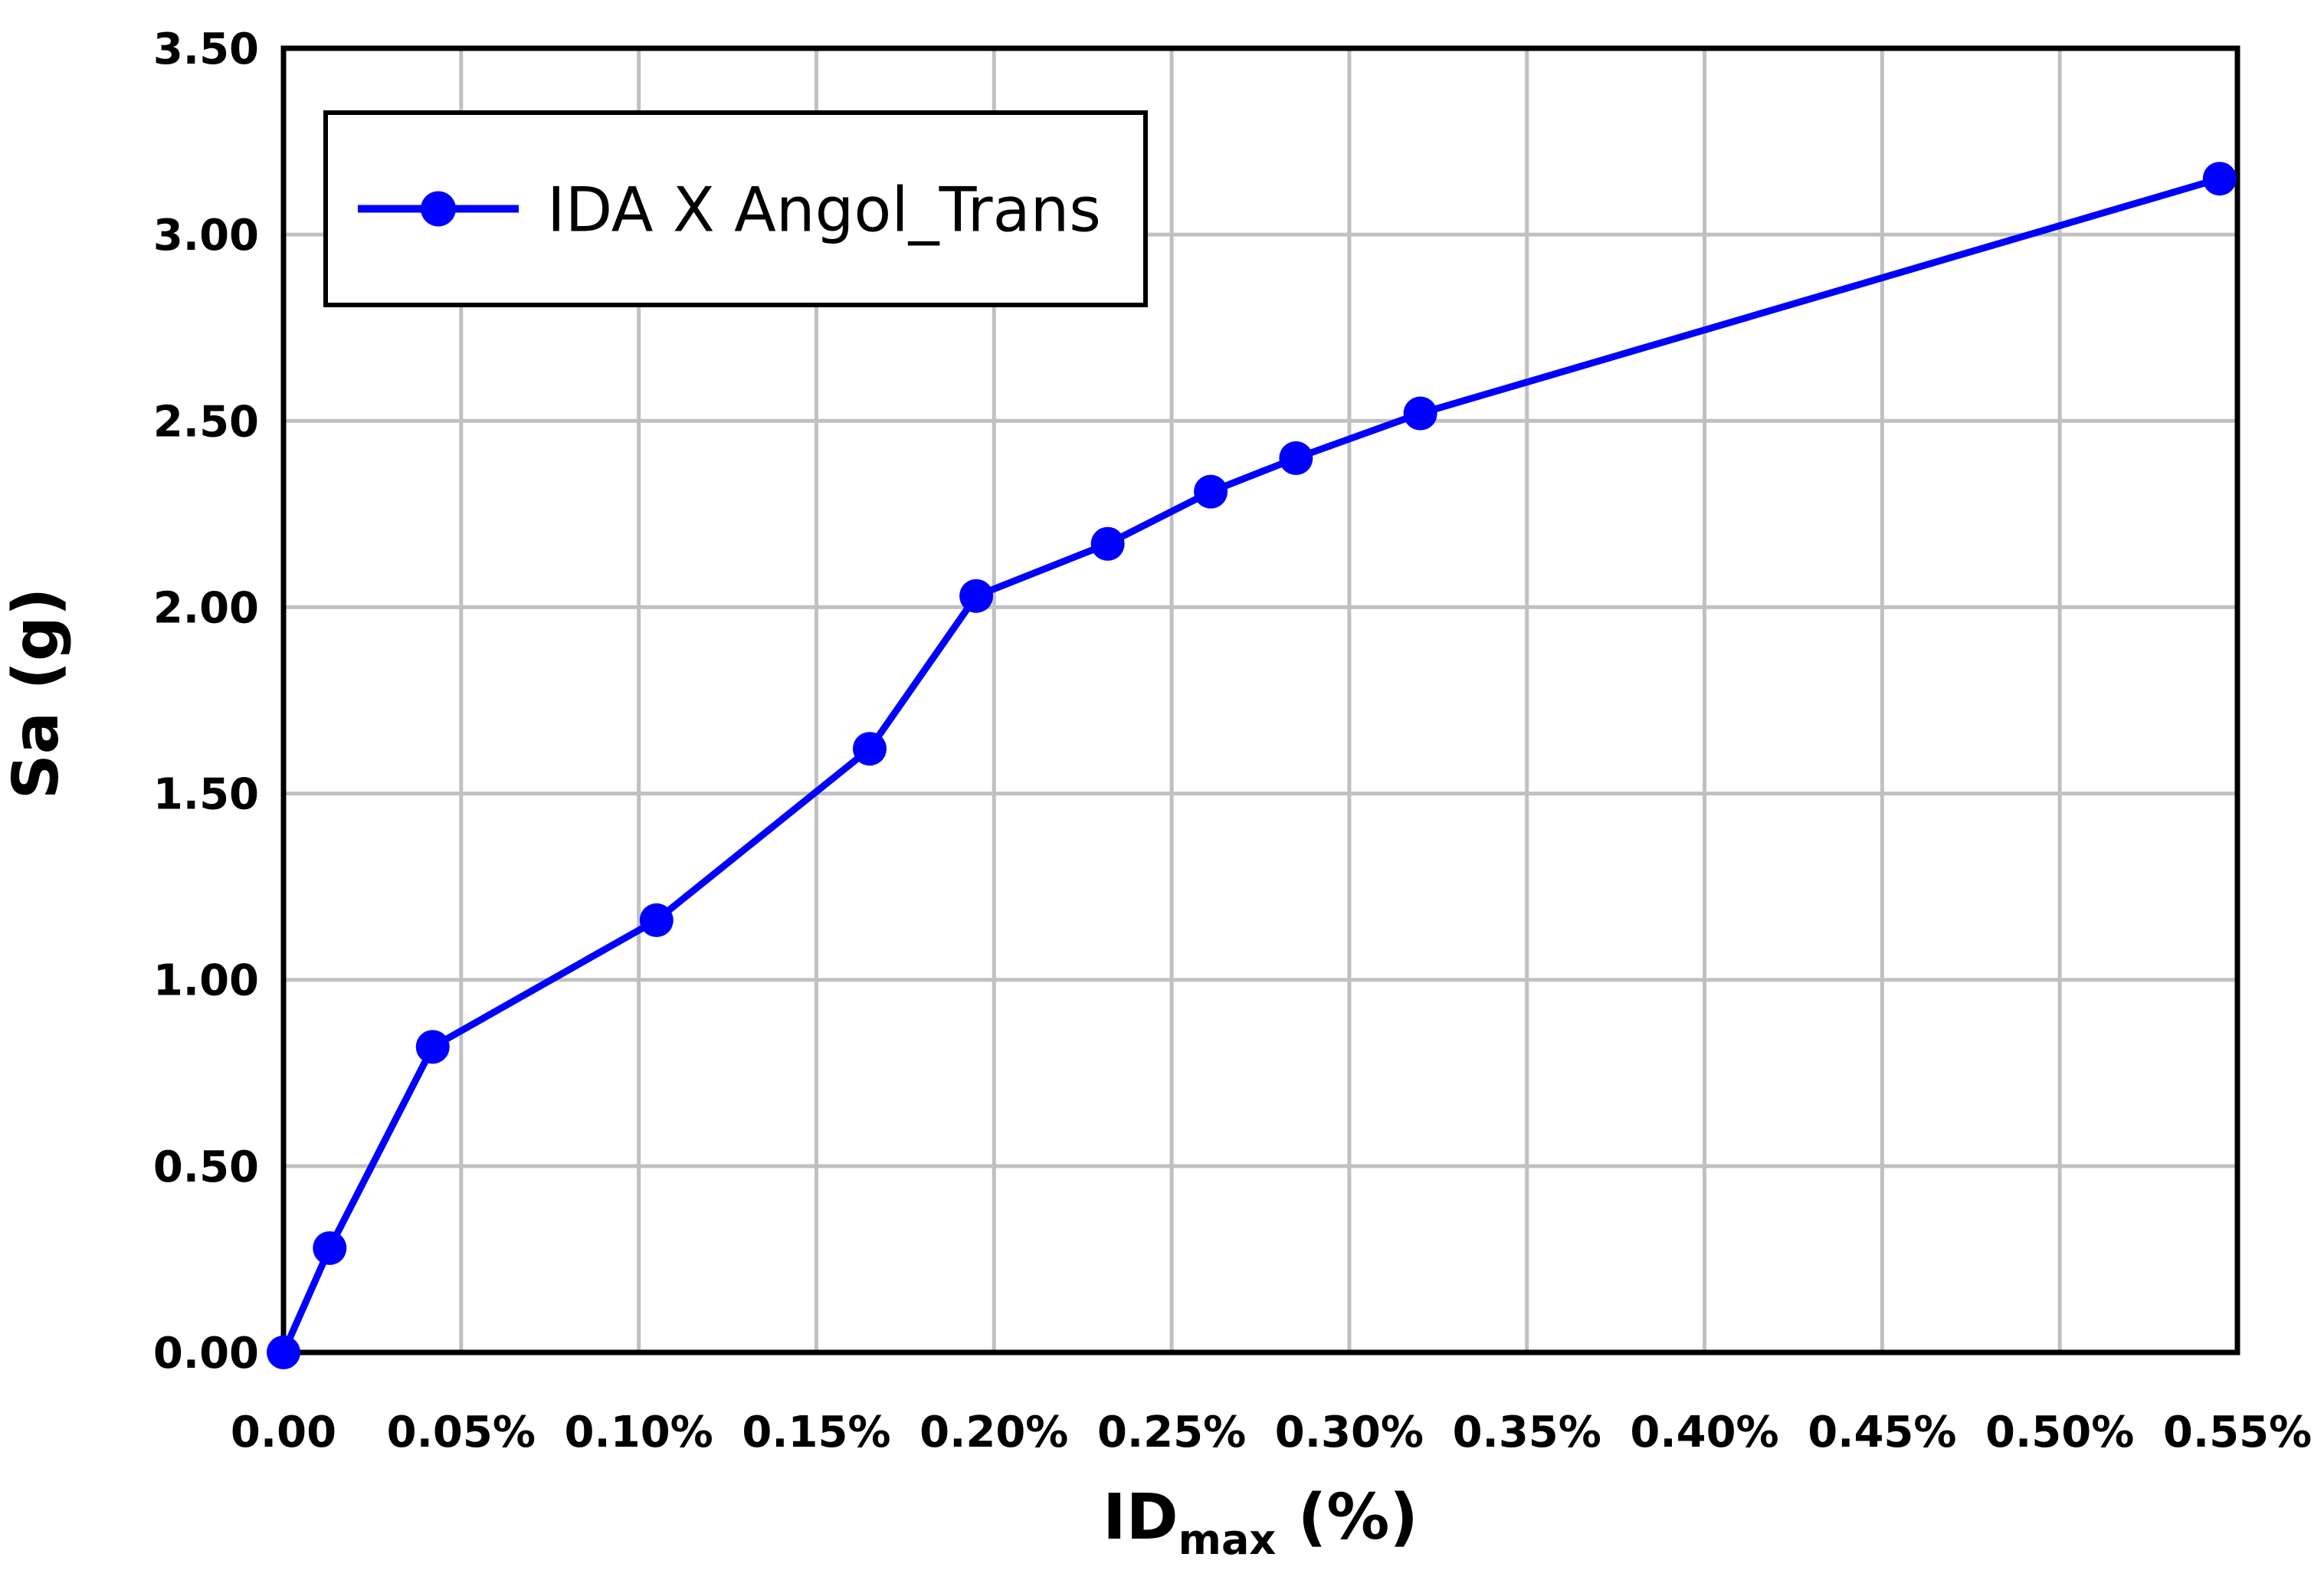  I want to click on x-axis-title: IDmax (%), so click(1260, 1523).